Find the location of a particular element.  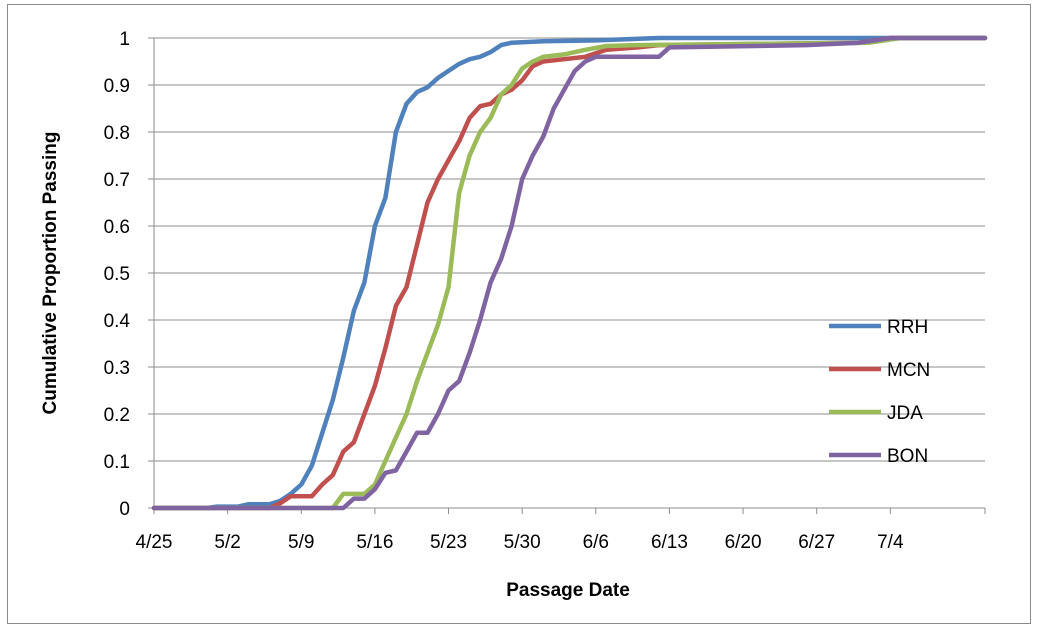

y-tick-label: 0.6 is located at coordinates (117, 227).